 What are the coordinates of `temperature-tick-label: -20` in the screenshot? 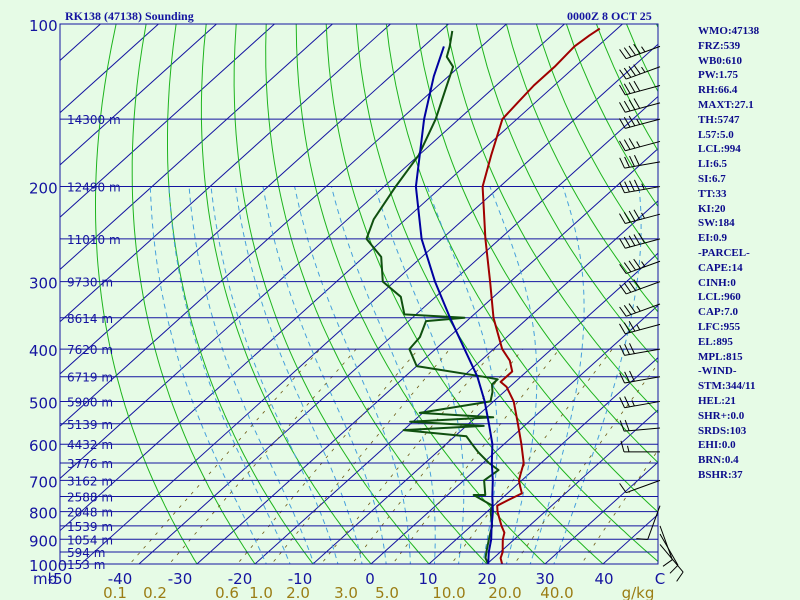 It's located at (240, 579).